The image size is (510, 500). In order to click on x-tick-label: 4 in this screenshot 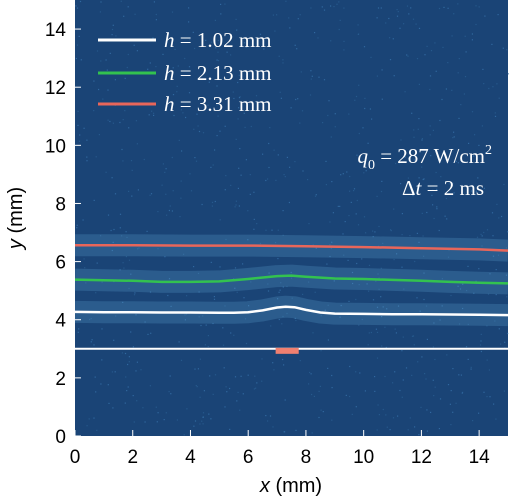, I will do `click(190, 457)`.